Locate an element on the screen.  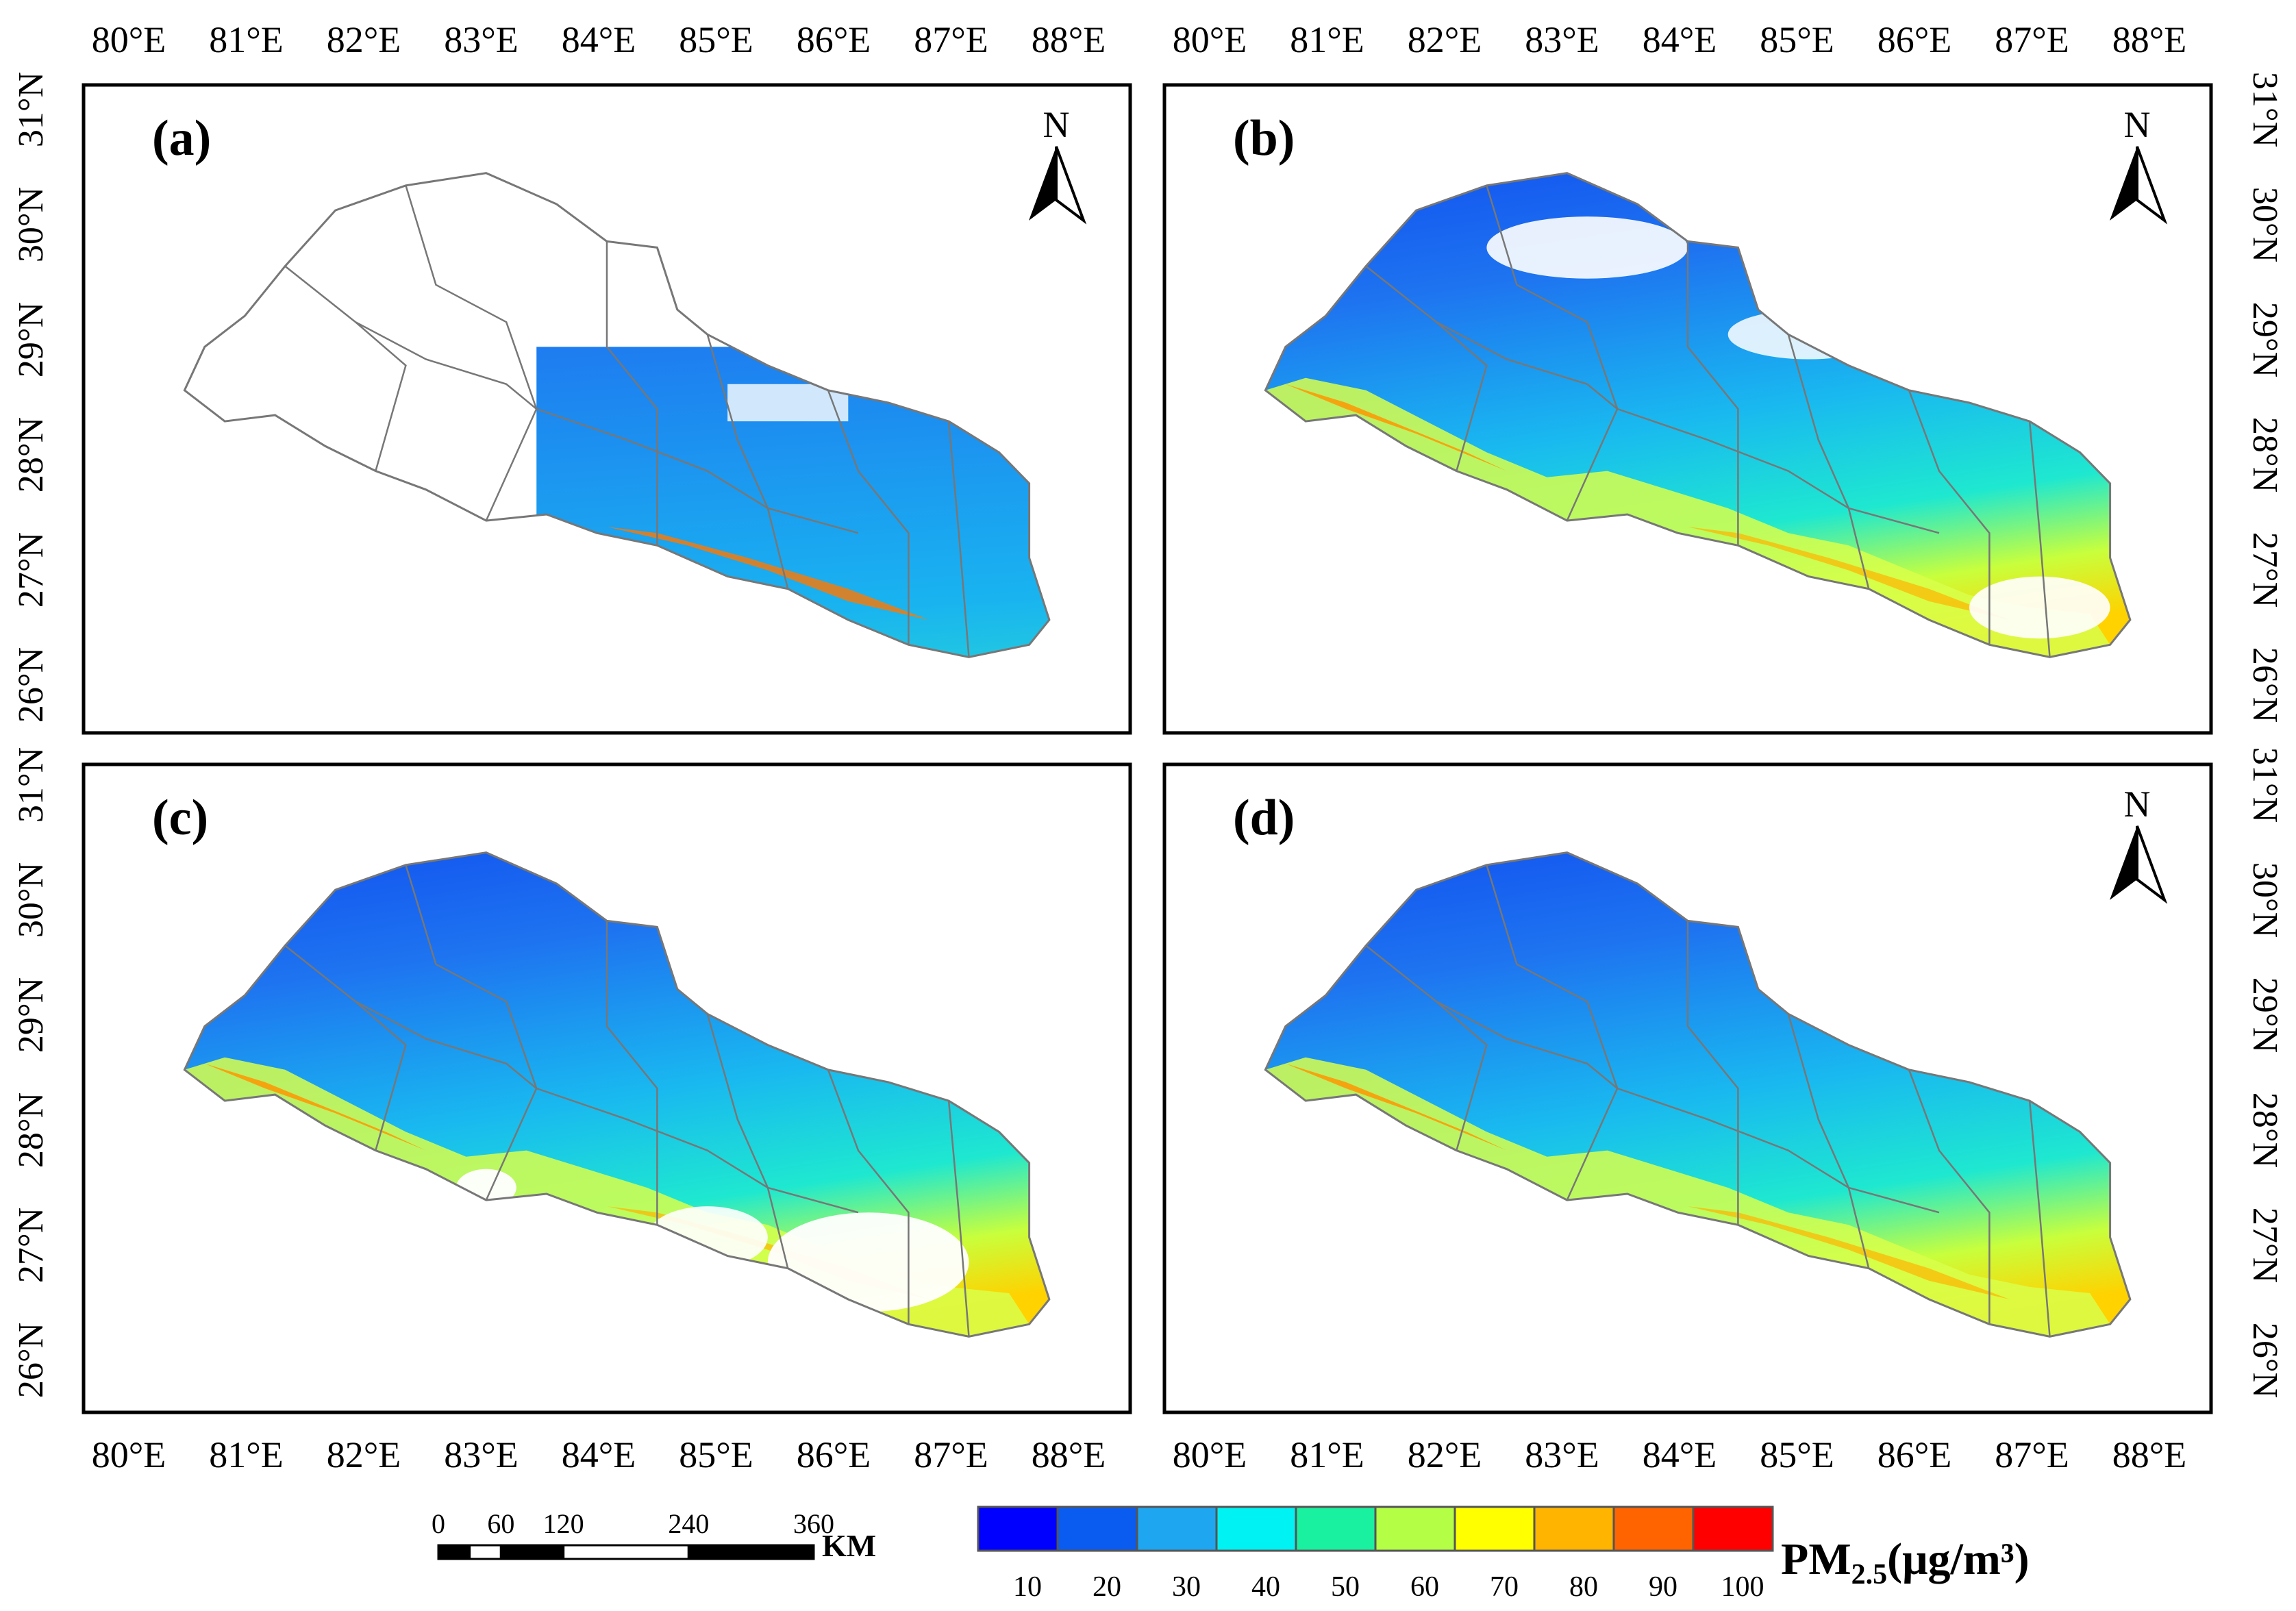
panel-label-c: (c) is located at coordinates (180, 818).